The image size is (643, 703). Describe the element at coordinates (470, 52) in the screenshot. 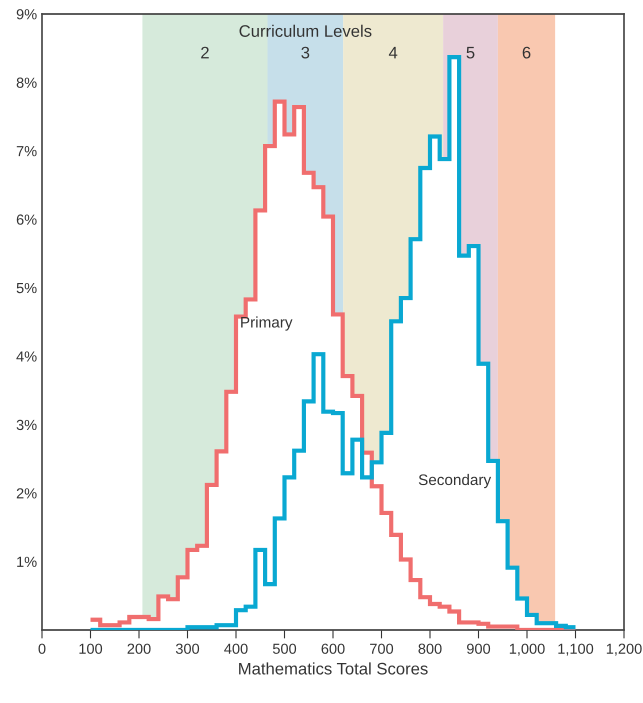

I see `band-label: 5` at that location.